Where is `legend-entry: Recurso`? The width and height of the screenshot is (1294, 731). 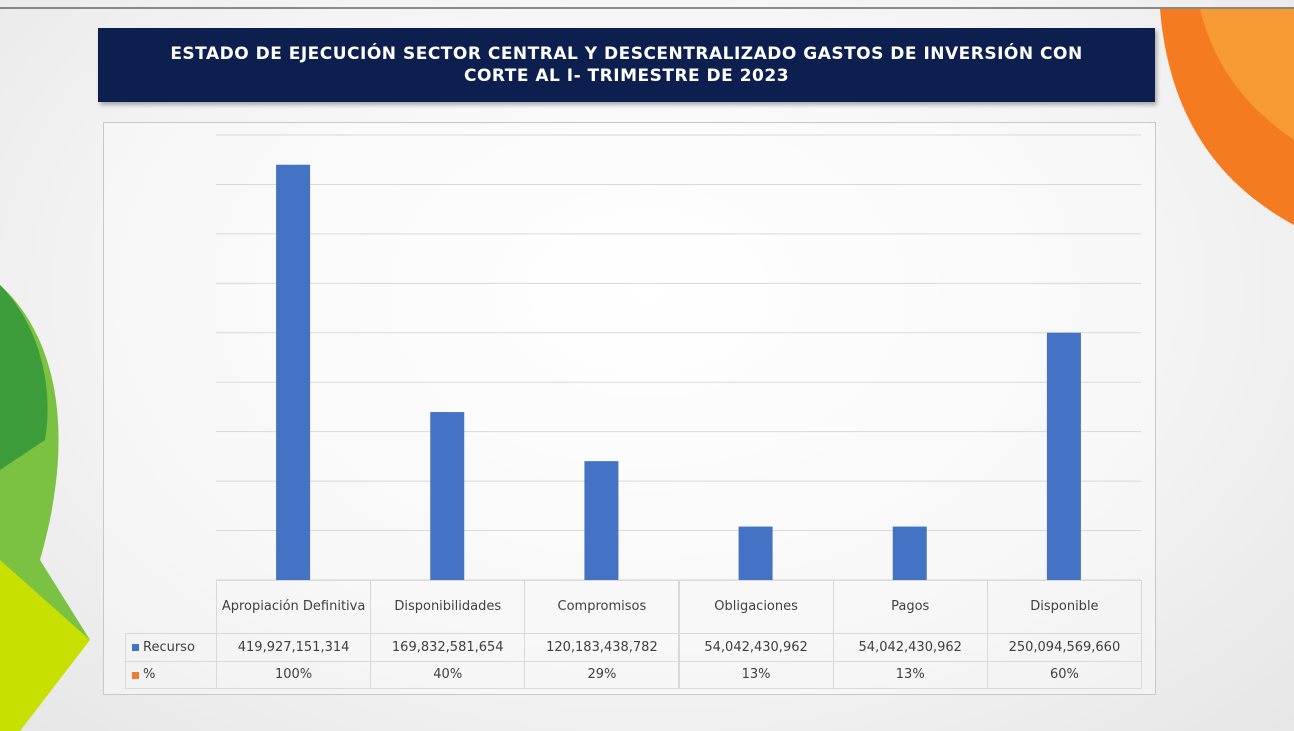
legend-entry: Recurso is located at coordinates (171, 647).